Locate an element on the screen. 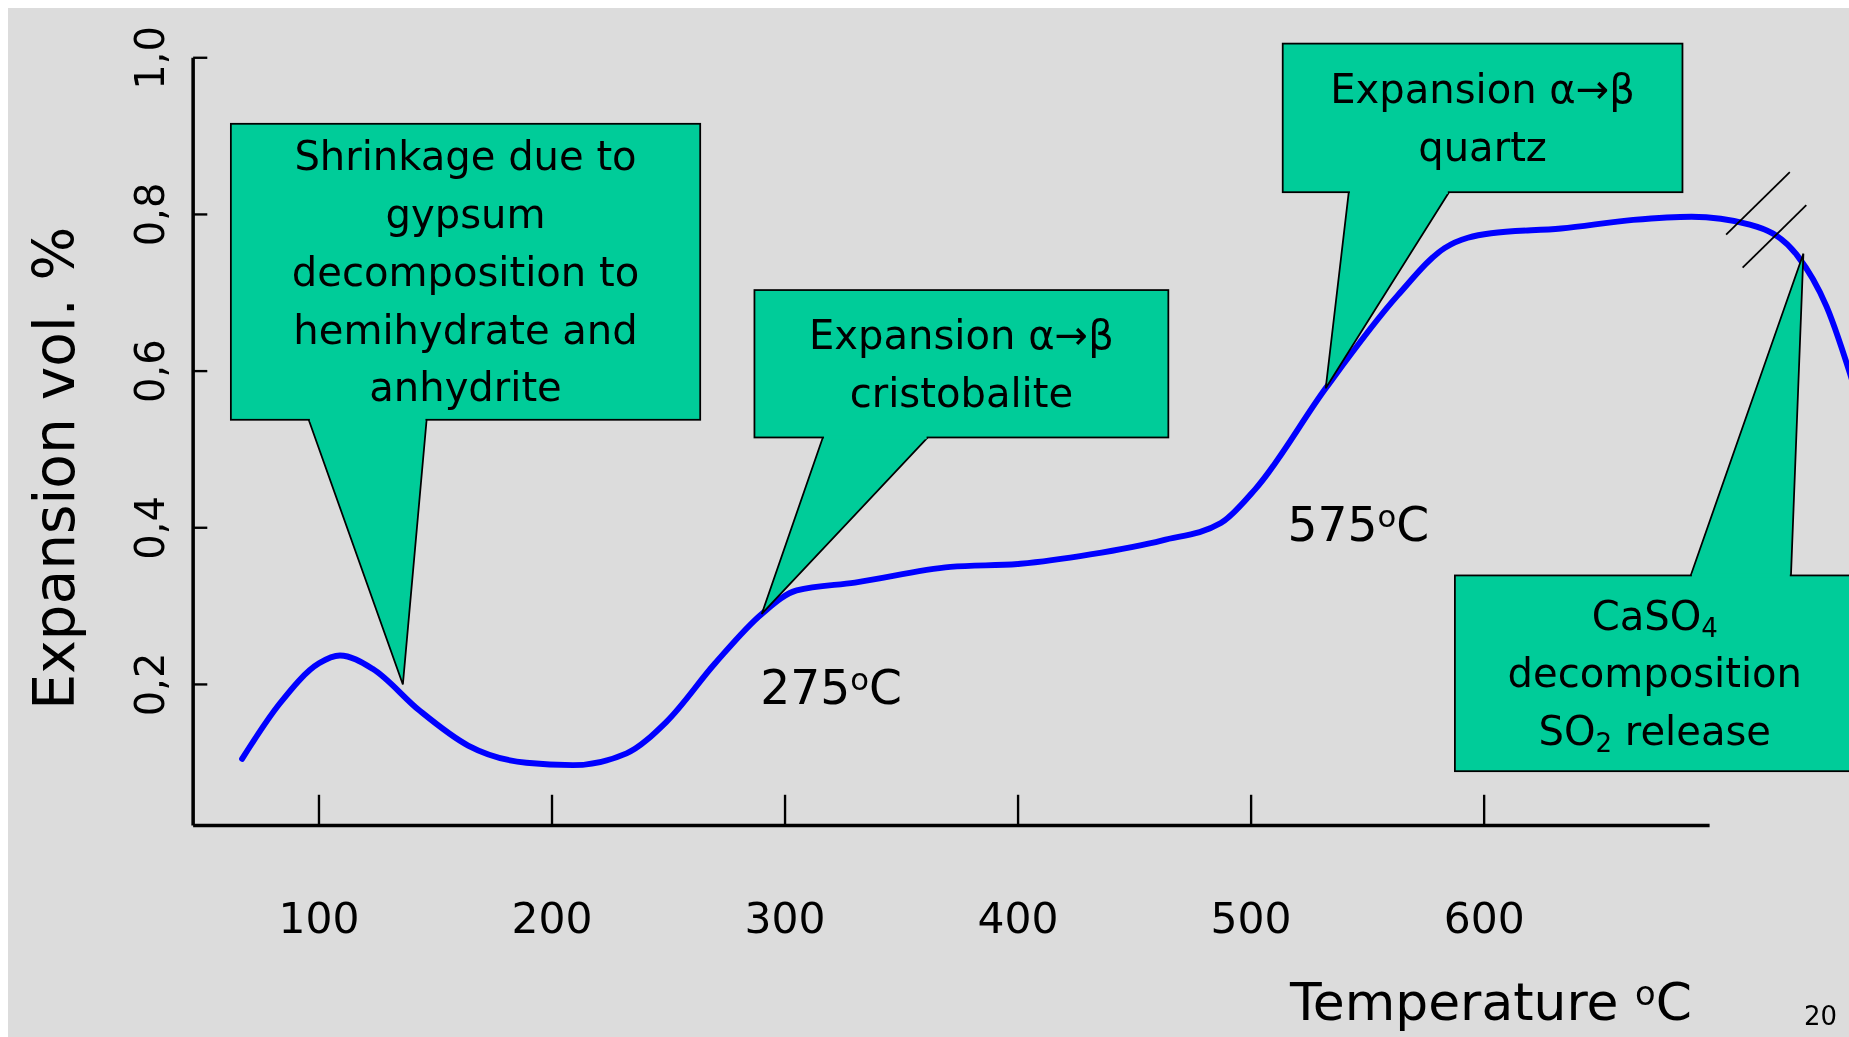  x-tick-label: 300 is located at coordinates (785, 918).